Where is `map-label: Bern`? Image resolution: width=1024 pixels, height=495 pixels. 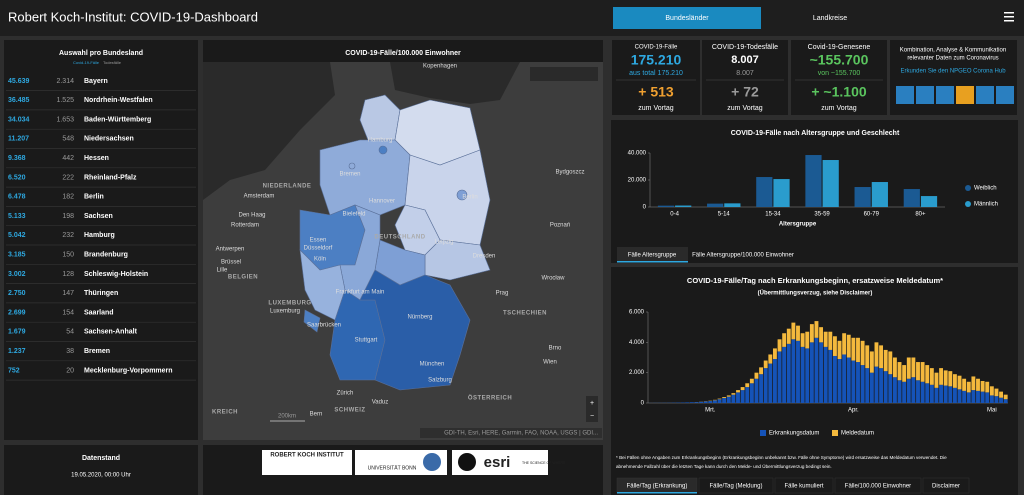 map-label: Bern is located at coordinates (316, 415).